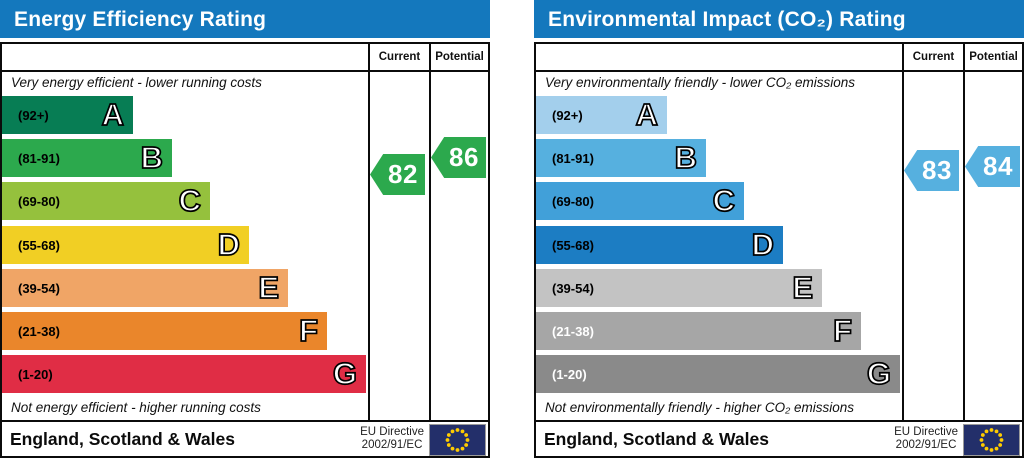  I want to click on potential-rating-value: 84, so click(998, 166).